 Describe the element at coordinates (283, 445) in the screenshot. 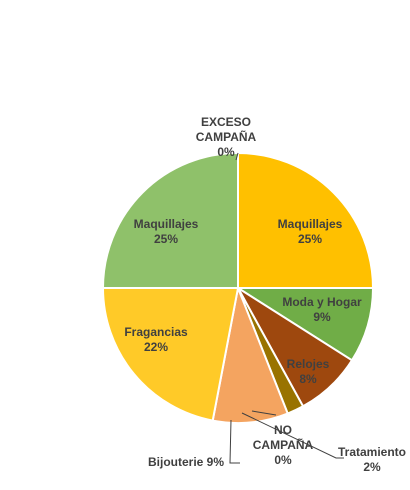

I see `data-label-4: NO CAMPAÑA 0%` at that location.